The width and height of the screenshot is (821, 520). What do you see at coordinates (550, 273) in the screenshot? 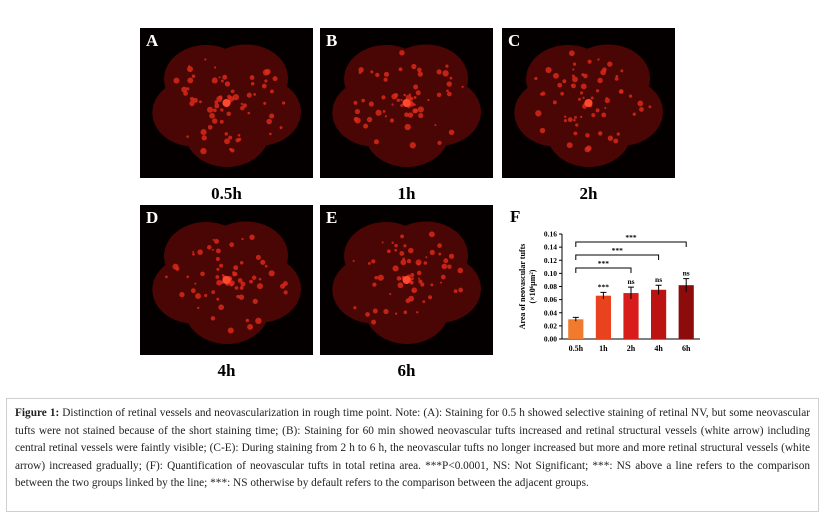
I see `y-tick-label: 0.10` at bounding box center [550, 273].